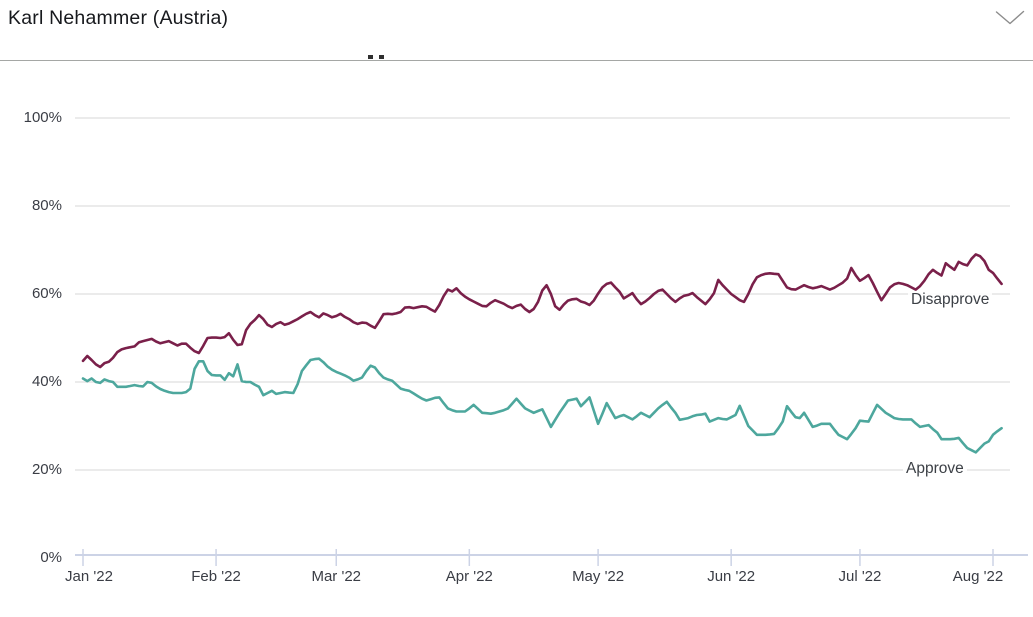  I want to click on y-axis-label: 60%, so click(46, 293).